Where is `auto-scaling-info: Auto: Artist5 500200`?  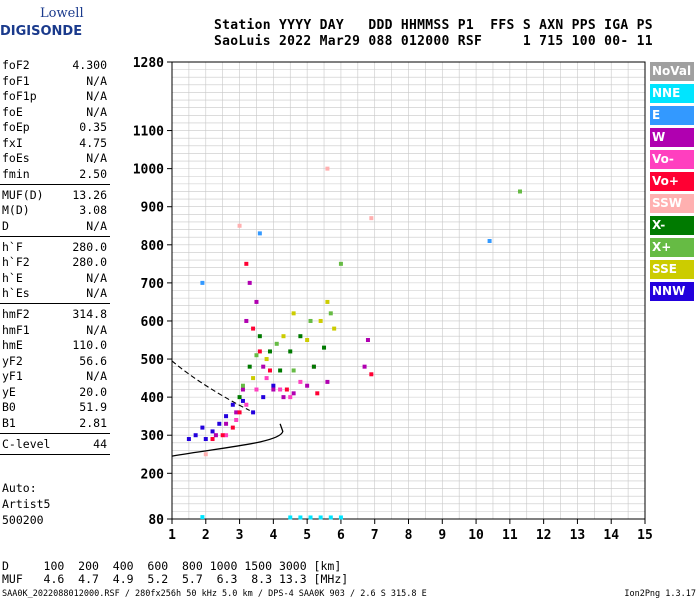
auto-scaling-info: Auto: Artist5 500200 is located at coordinates (26, 504).